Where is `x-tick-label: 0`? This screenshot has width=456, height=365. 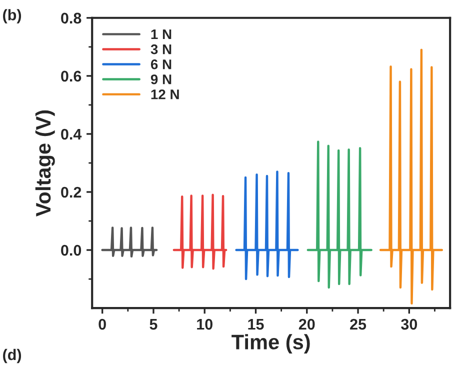
x-tick-label: 0 is located at coordinates (102, 324).